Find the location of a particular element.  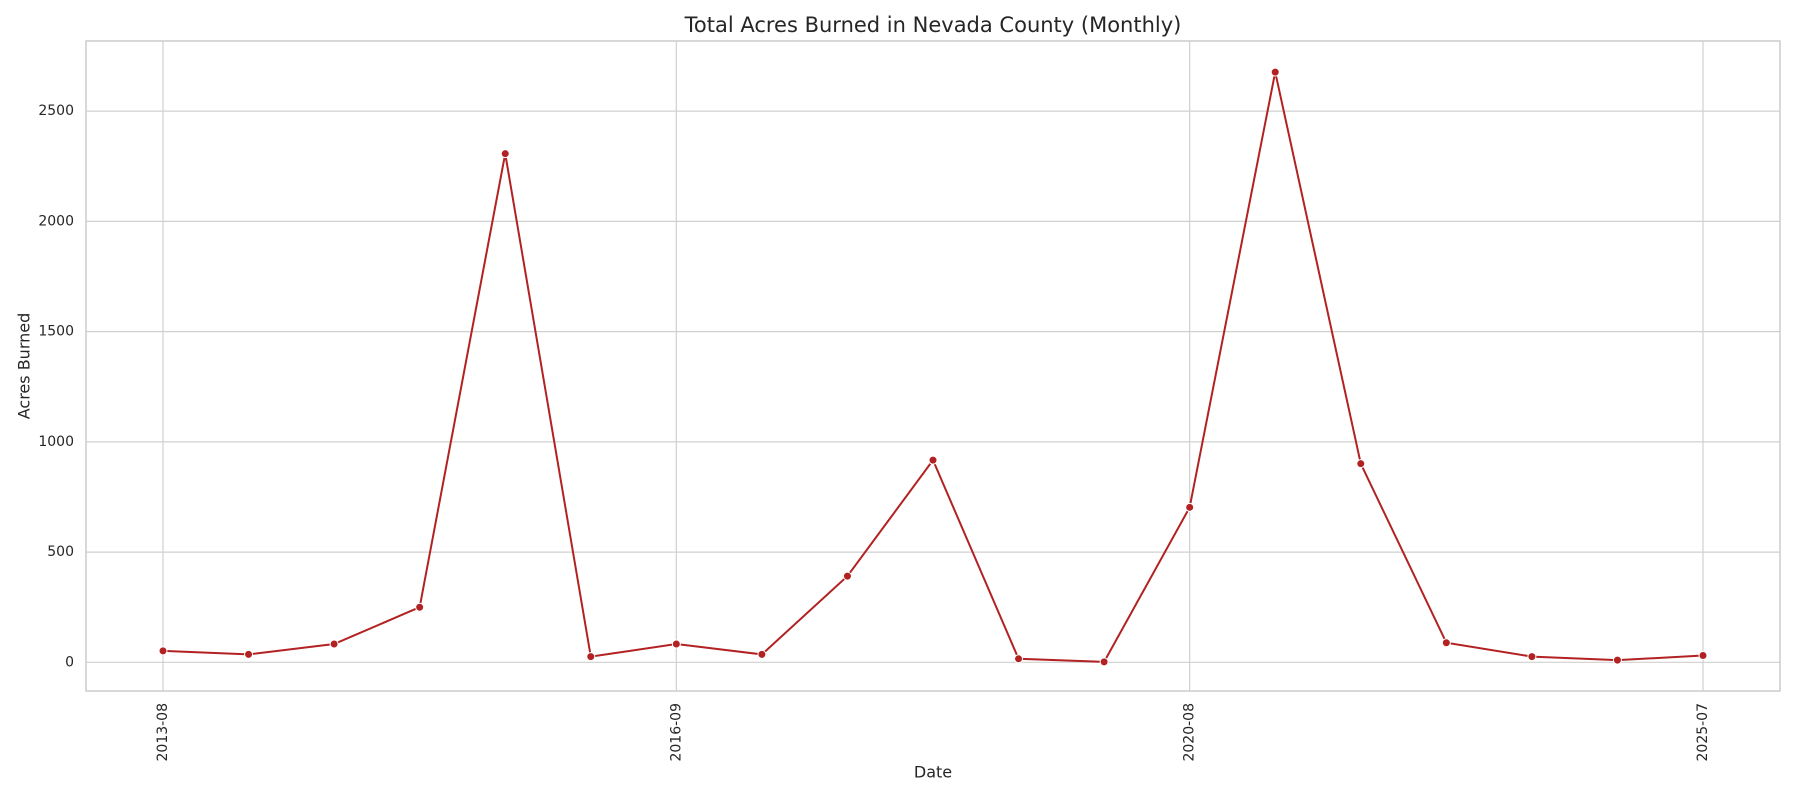

y-tick-label: 2000 is located at coordinates (56, 221).